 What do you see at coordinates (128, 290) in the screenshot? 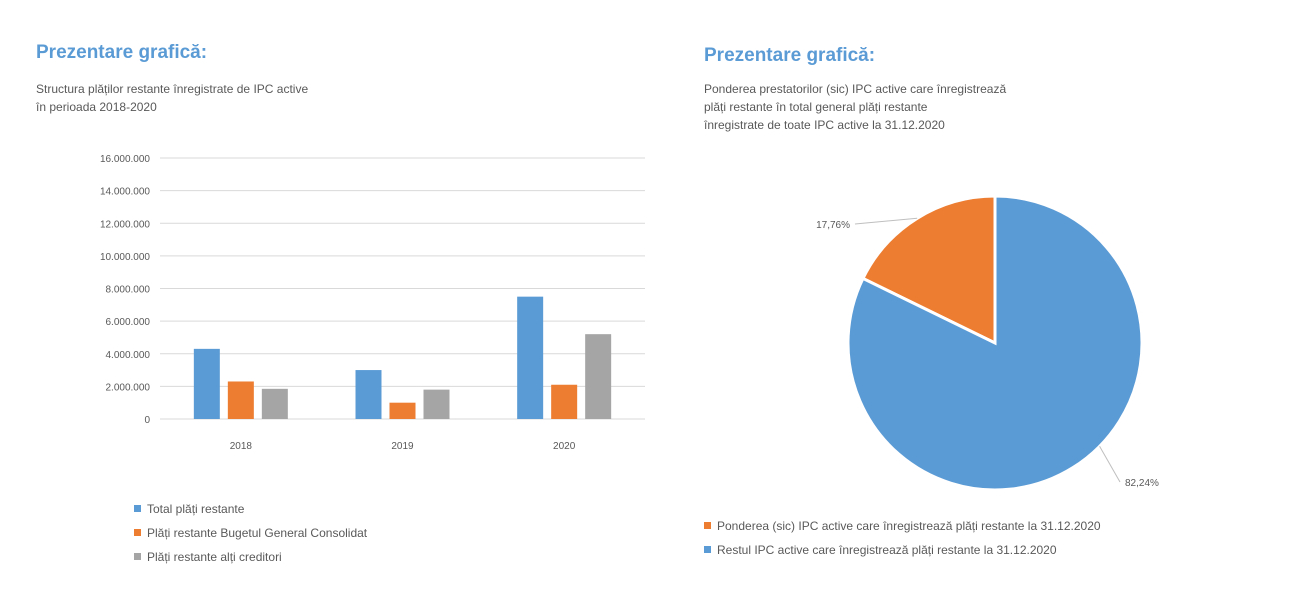
I see `y-tick-label: 8.000.000` at bounding box center [128, 290].